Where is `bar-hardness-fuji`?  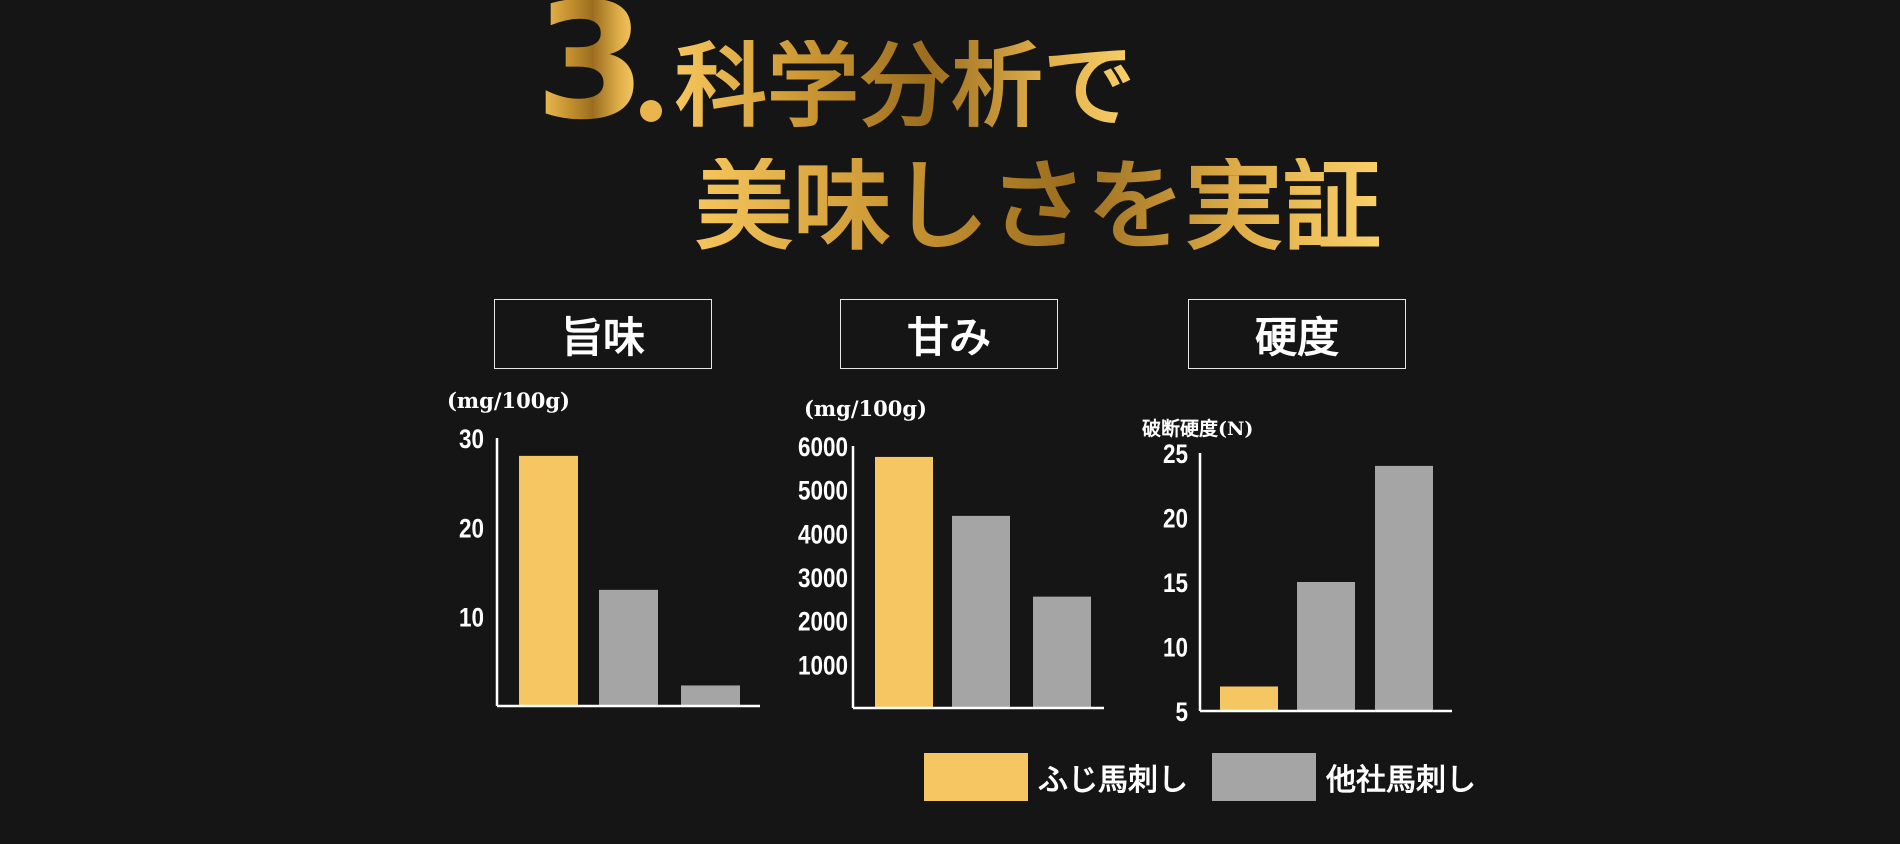 bar-hardness-fuji is located at coordinates (1249, 698).